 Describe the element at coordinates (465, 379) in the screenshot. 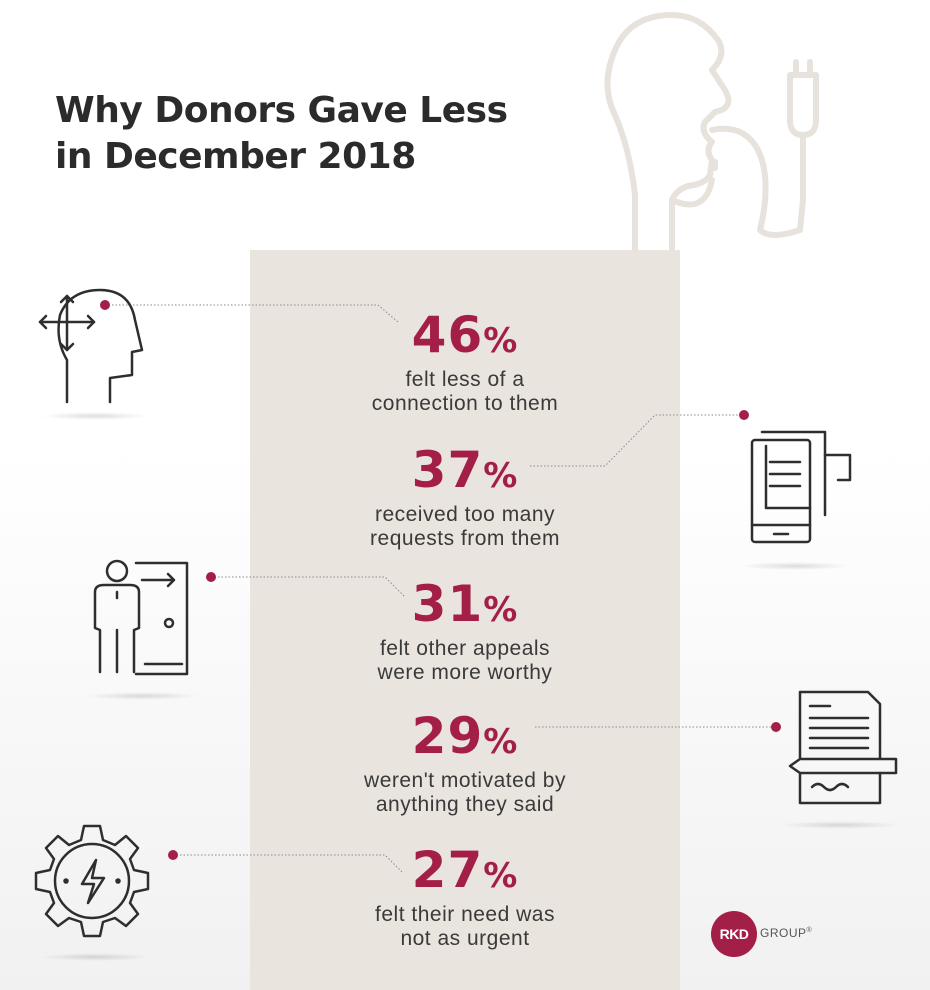

I see `stat-label-line-1: felt less of a` at that location.